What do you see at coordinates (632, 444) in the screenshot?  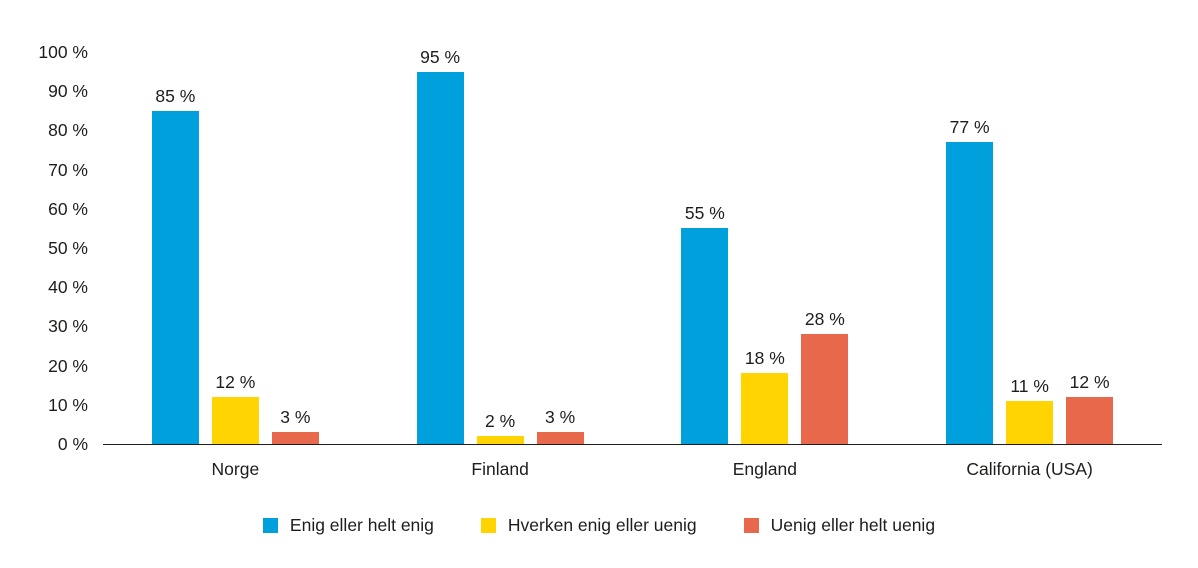 I see `x-axis-line` at bounding box center [632, 444].